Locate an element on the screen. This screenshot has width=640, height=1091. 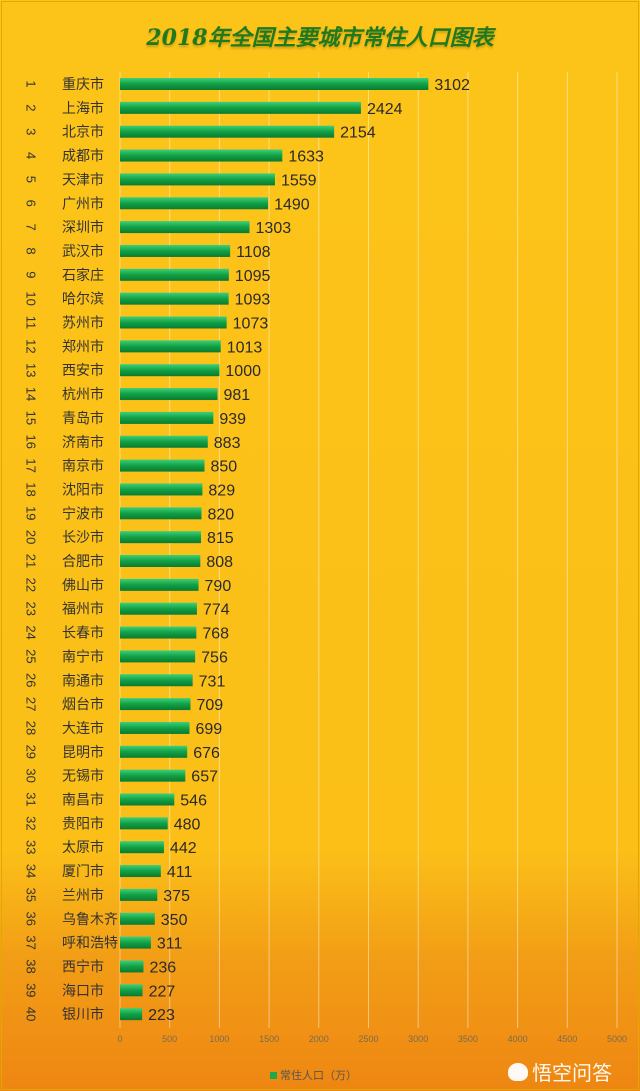
rank-label: 17 is located at coordinates (31, 465).